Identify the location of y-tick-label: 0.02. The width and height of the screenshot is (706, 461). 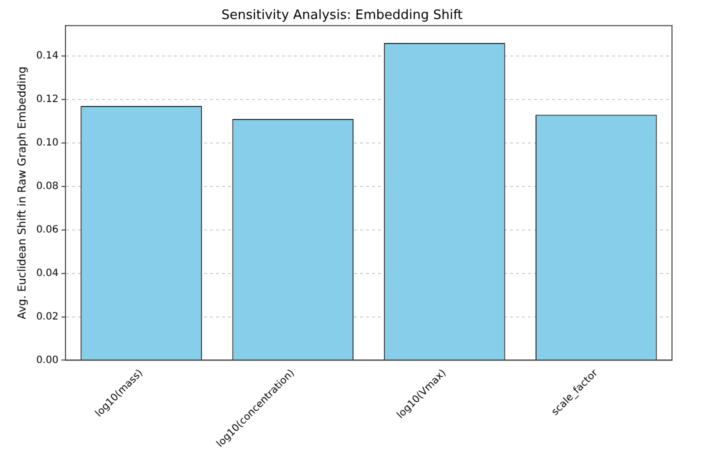
(47, 316).